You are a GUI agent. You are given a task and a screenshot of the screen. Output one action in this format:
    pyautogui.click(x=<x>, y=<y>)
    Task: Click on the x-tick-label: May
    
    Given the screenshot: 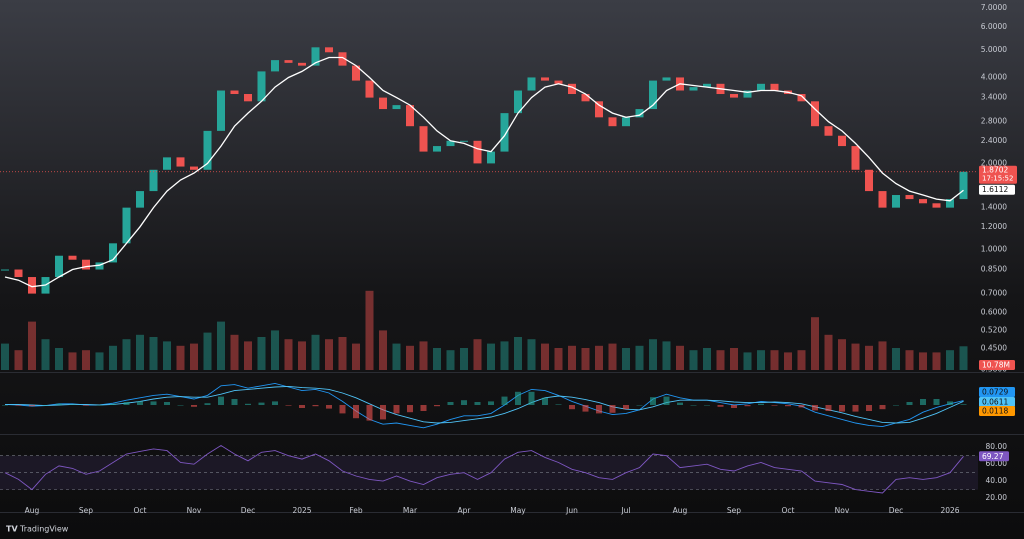 What is the action you would take?
    pyautogui.click(x=518, y=510)
    